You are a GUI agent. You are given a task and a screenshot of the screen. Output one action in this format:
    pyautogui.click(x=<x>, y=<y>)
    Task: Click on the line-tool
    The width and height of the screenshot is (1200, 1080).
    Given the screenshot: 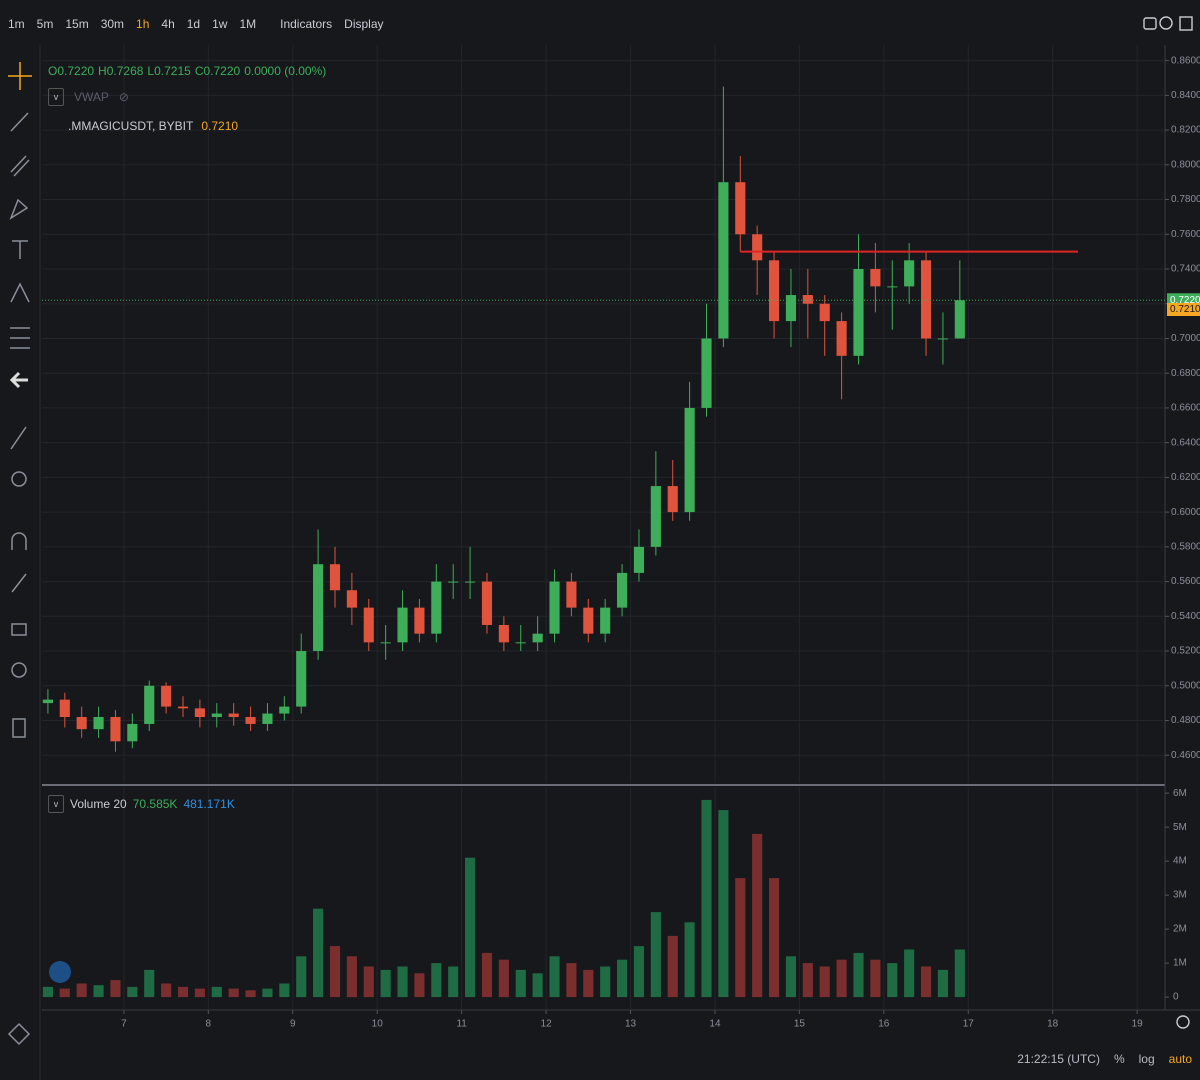 What is the action you would take?
    pyautogui.click(x=19, y=122)
    